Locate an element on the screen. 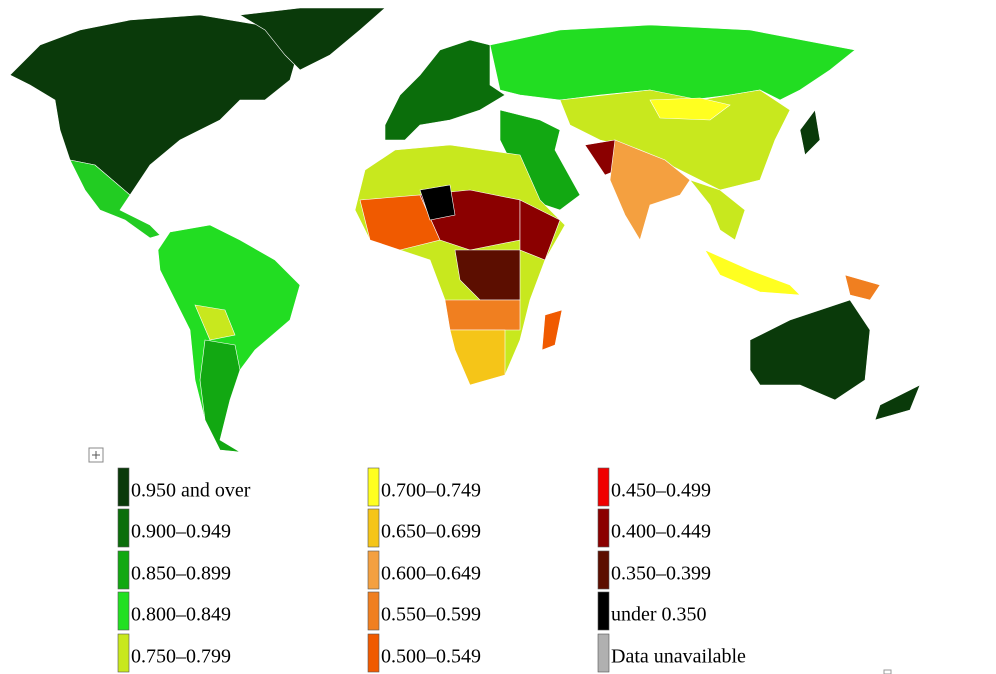  japan is located at coordinates (810, 132).